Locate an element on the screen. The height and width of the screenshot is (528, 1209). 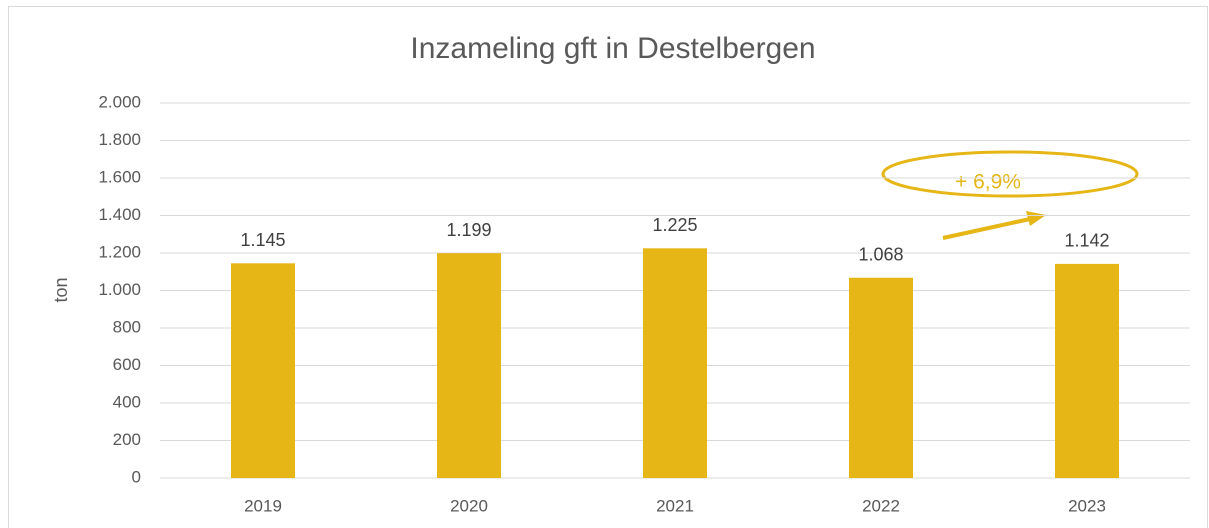
chart-title: Inzameling gft in Destelbergen is located at coordinates (612, 48).